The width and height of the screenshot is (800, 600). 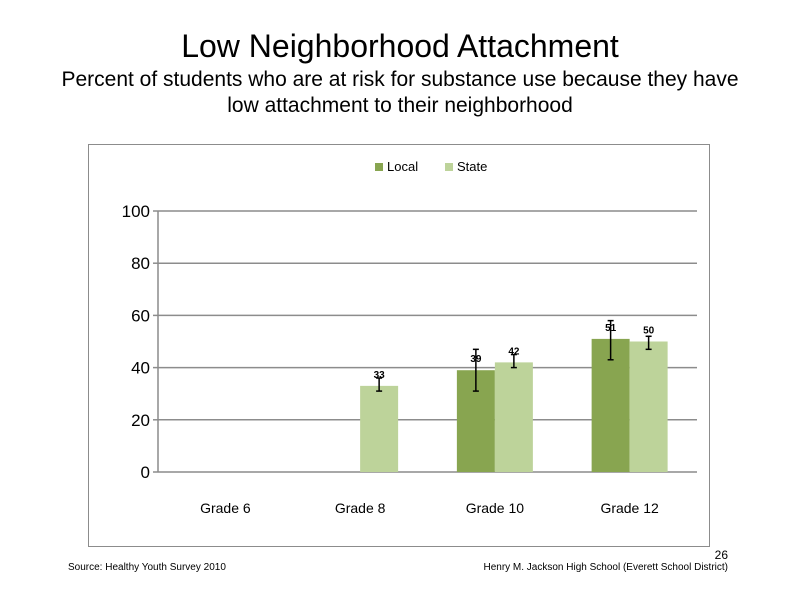 What do you see at coordinates (472, 166) in the screenshot?
I see `legend-label-state: State` at bounding box center [472, 166].